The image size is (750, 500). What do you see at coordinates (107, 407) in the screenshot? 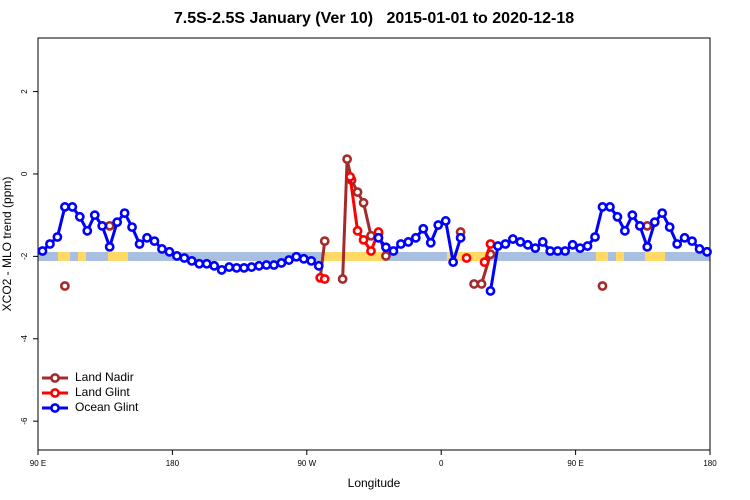
I see `legend-label: Ocean Glint` at bounding box center [107, 407].